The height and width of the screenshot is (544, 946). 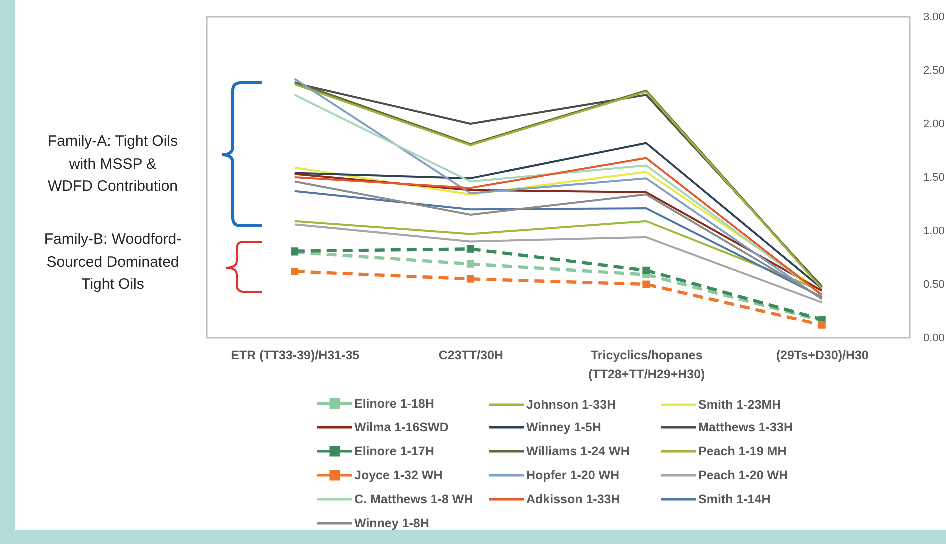 I want to click on y-tick-label: 0.00, so click(x=934, y=338).